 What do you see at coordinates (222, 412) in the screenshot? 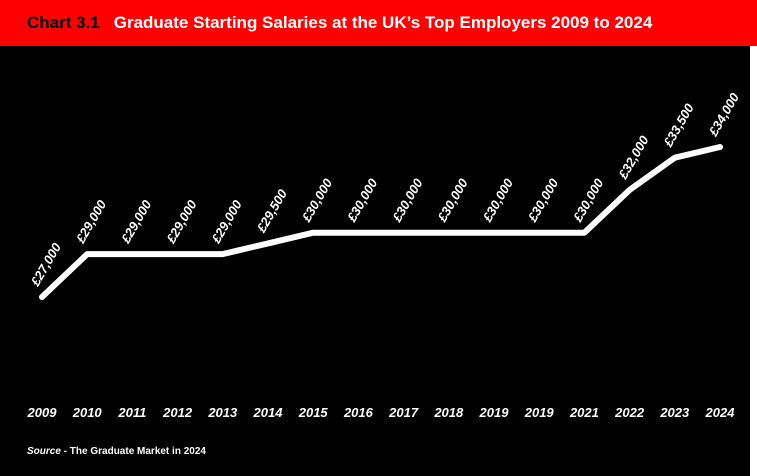
I see `x-tick-label: 2013` at bounding box center [222, 412].